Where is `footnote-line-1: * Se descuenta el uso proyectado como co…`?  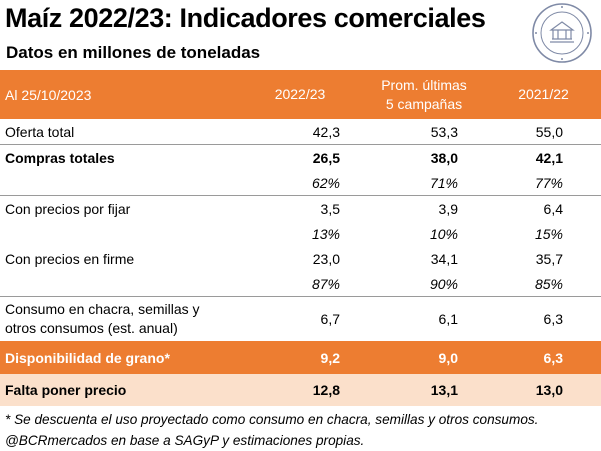
footnote-line-1: * Se descuenta el uso proyectado como co… is located at coordinates (272, 419).